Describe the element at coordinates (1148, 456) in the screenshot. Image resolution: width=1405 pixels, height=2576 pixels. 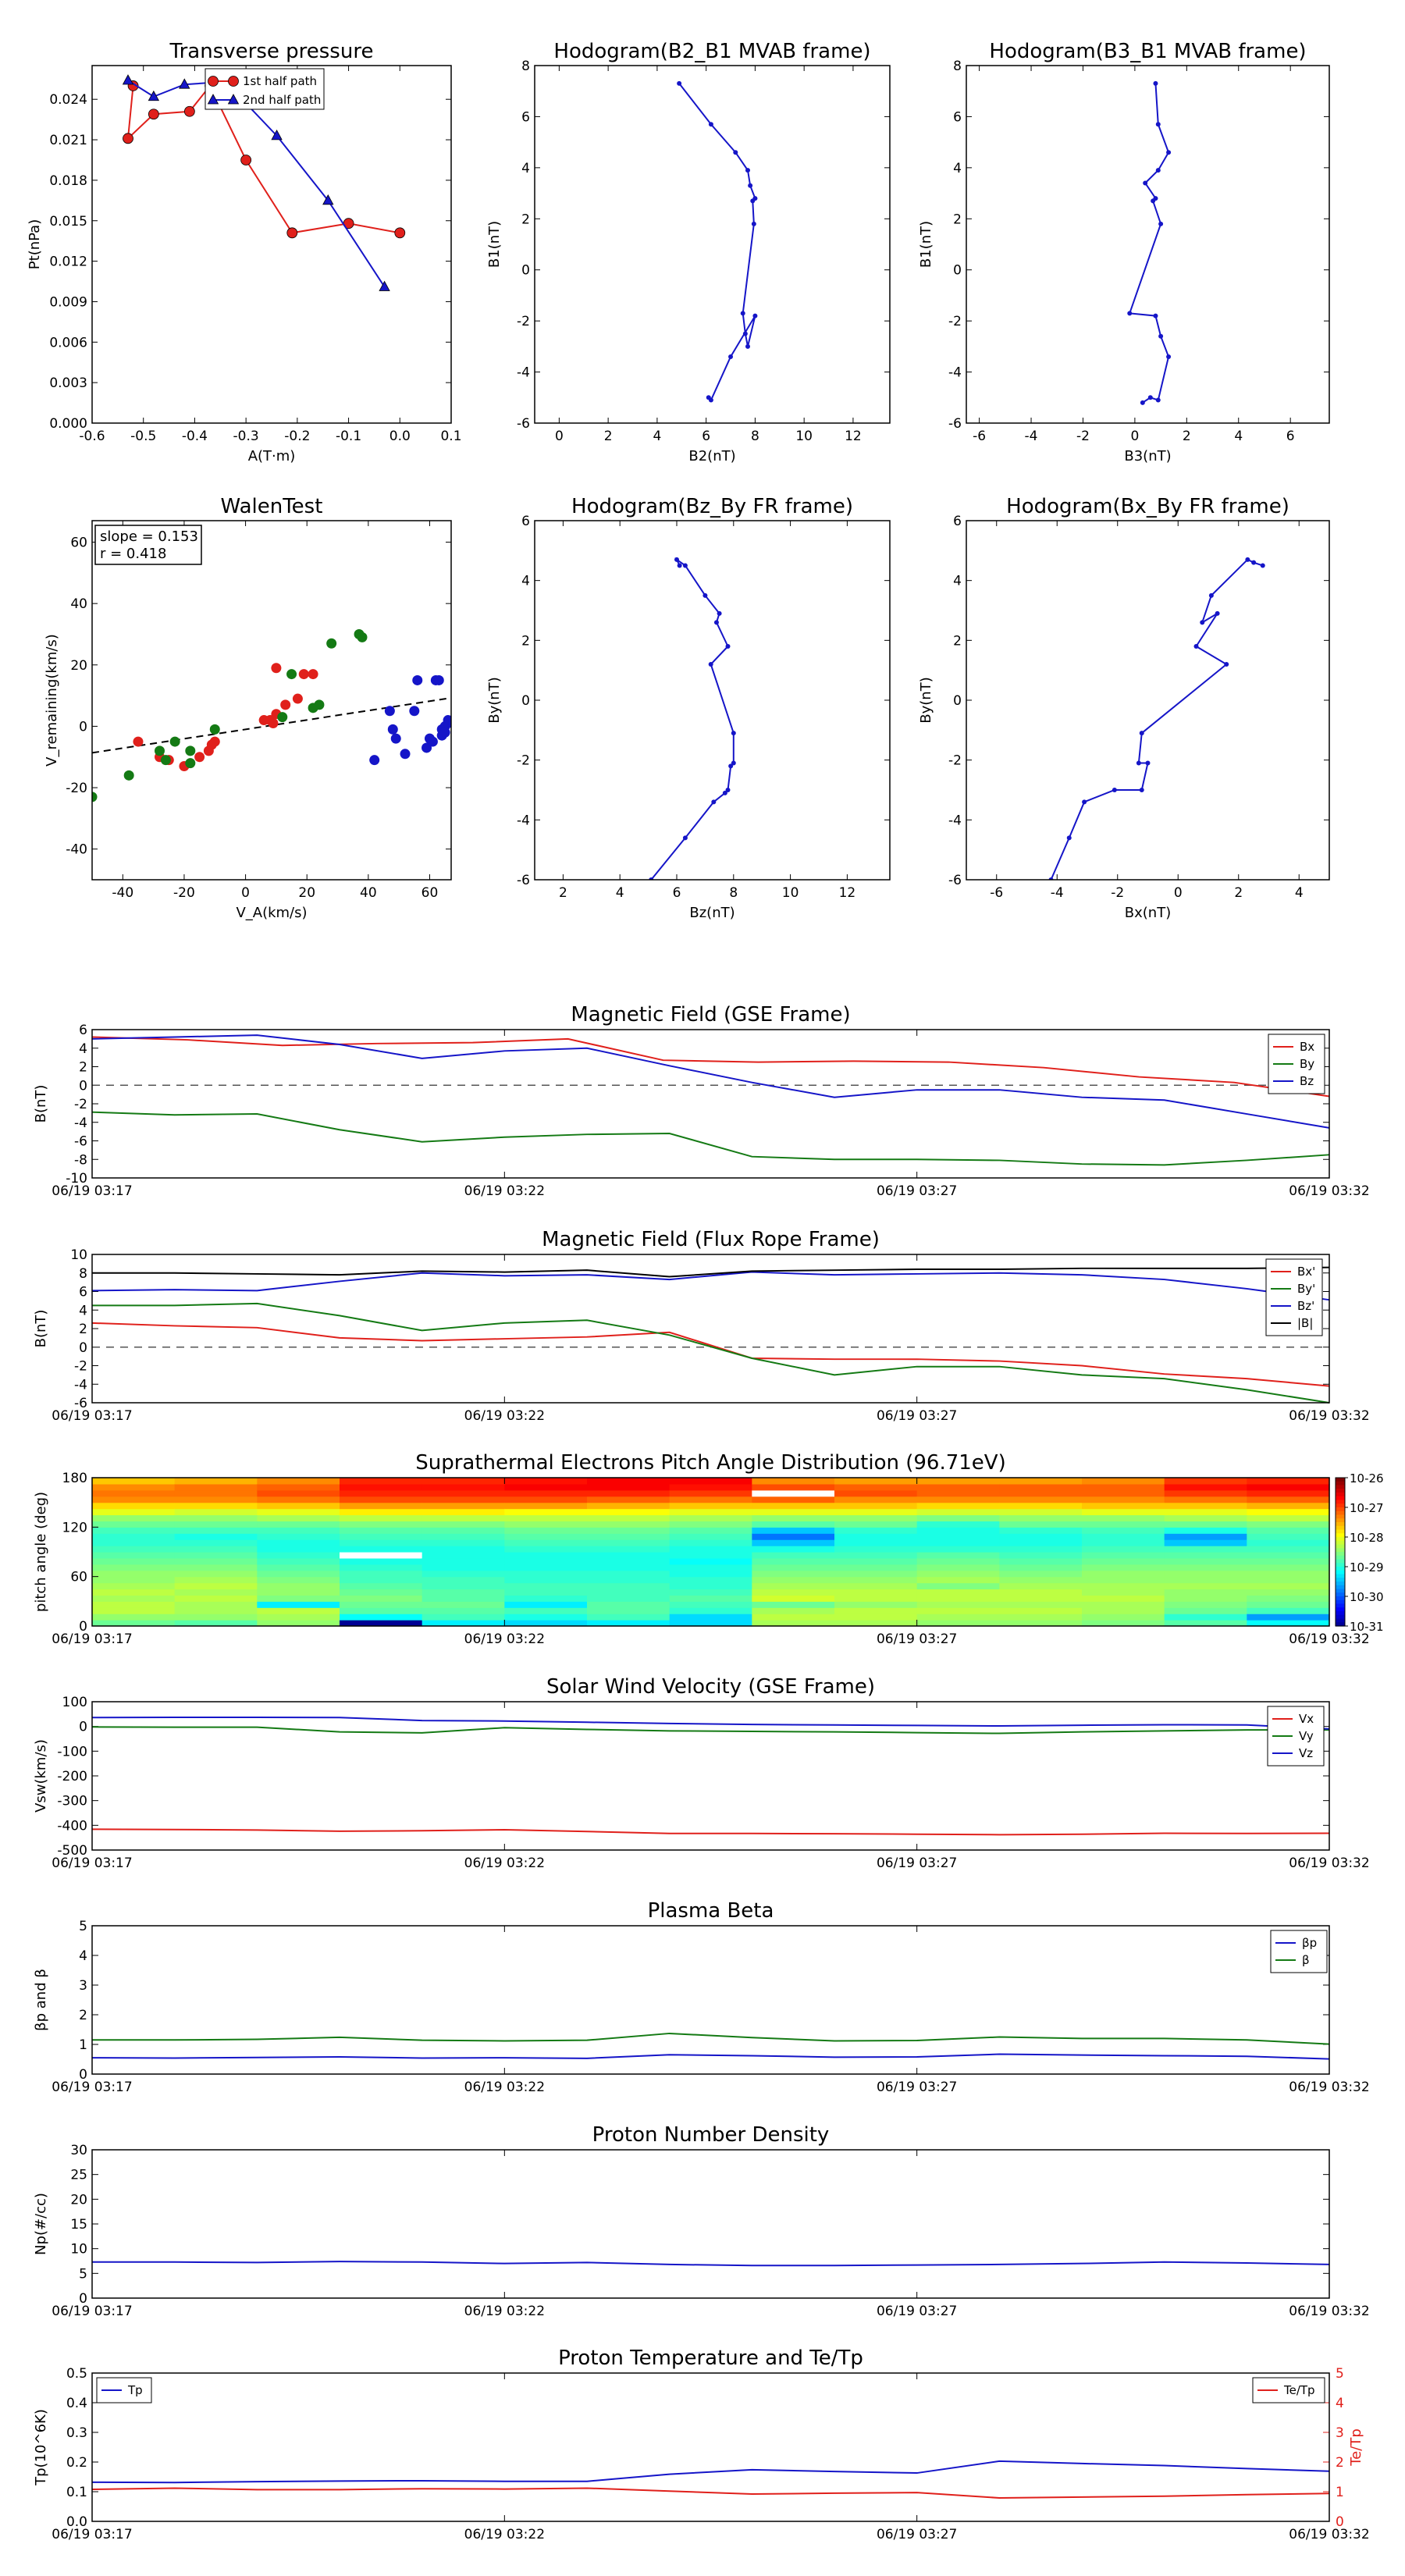
I see `x-axis-label: B3(nT)` at that location.